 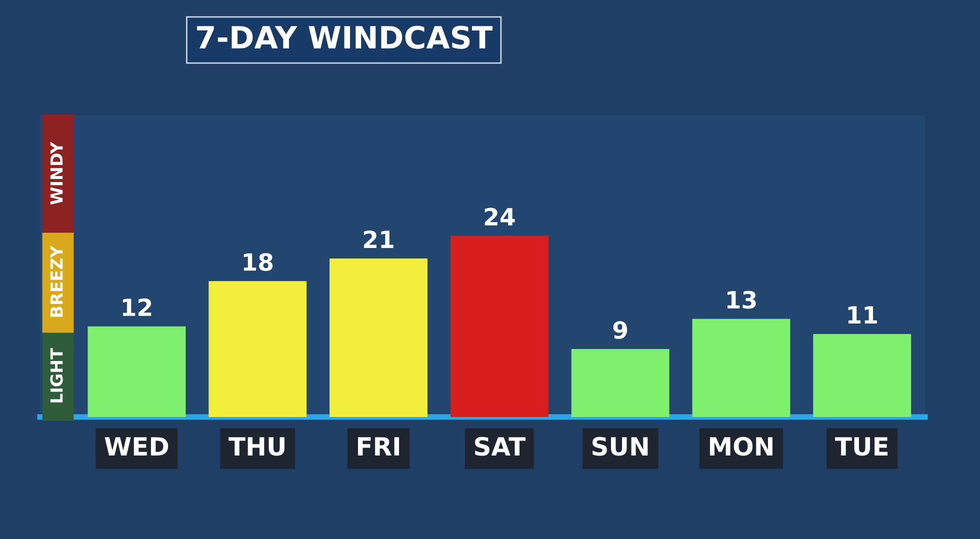 I want to click on data-label: 12, so click(x=137, y=307).